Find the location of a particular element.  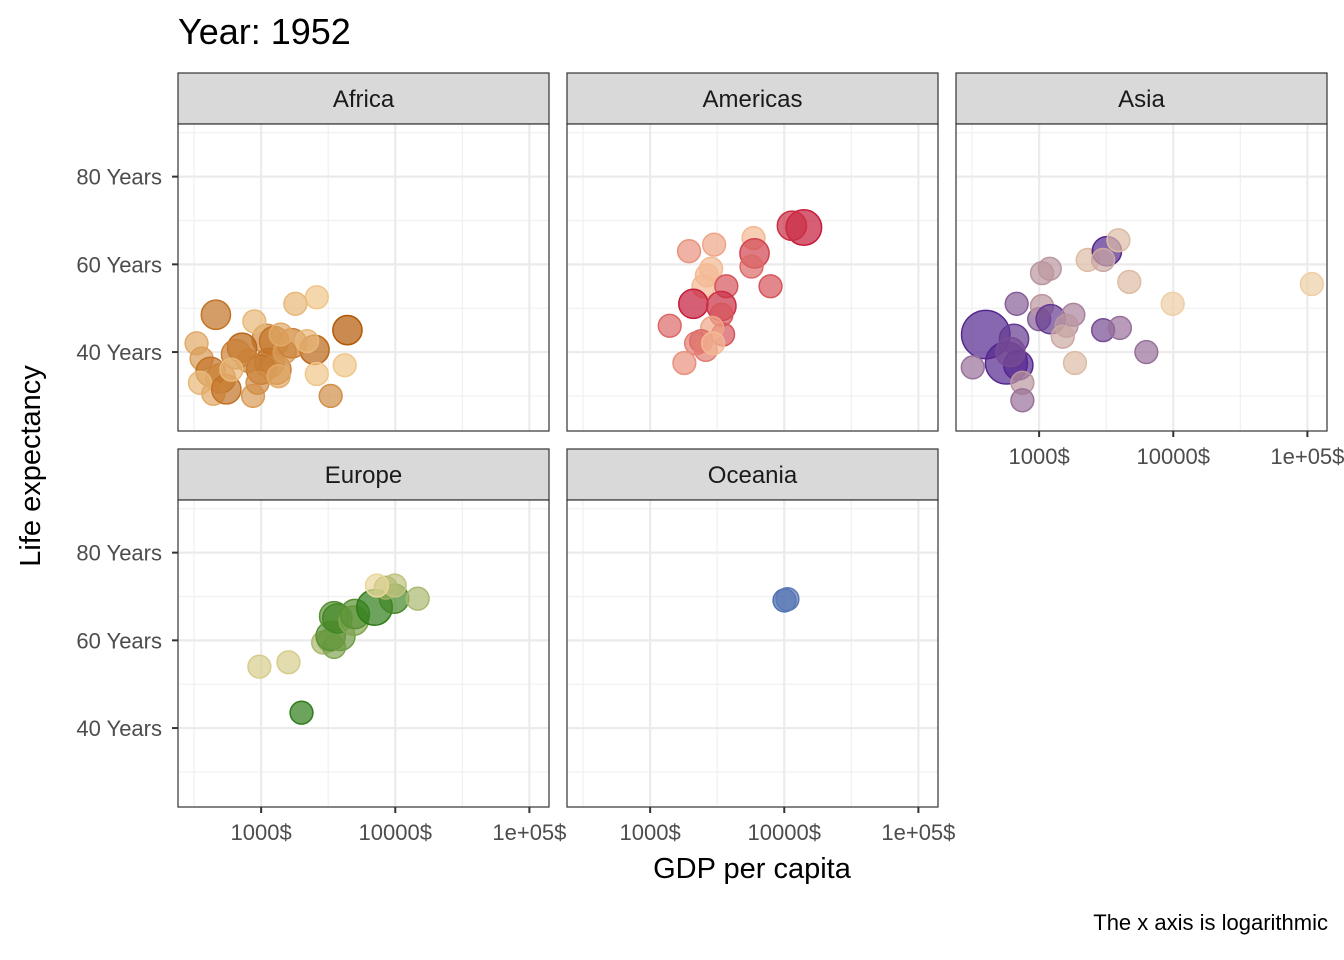

facet-americas: Americas is located at coordinates (752, 252).